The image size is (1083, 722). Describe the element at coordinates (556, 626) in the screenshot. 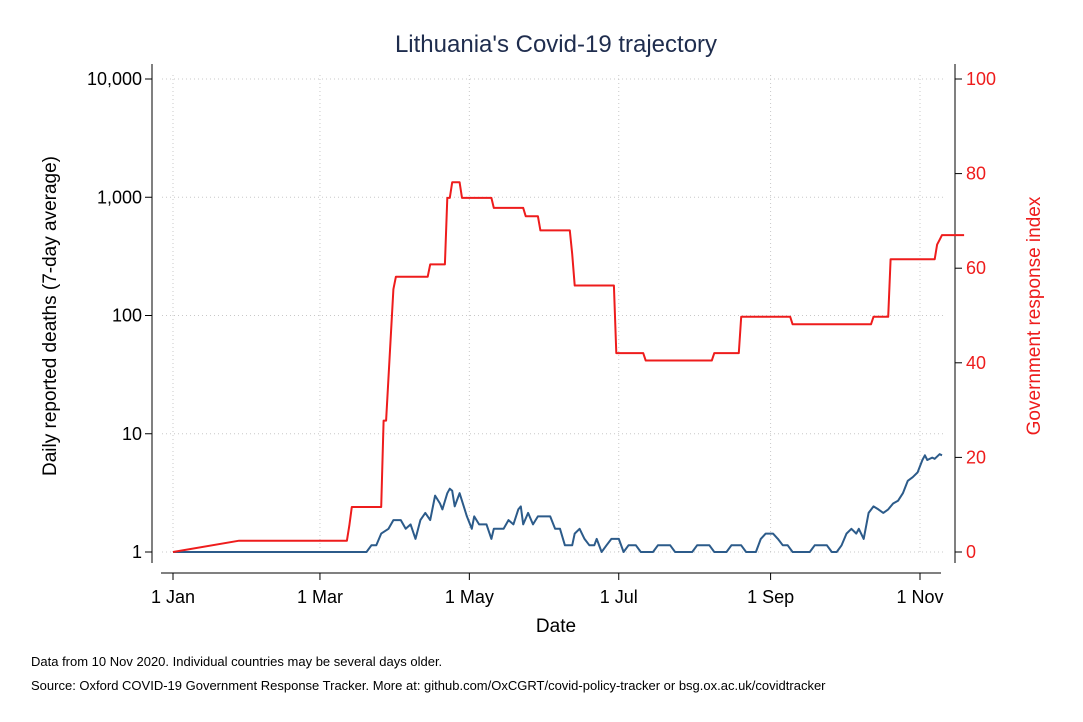

I see `x-axis-label: Date` at that location.